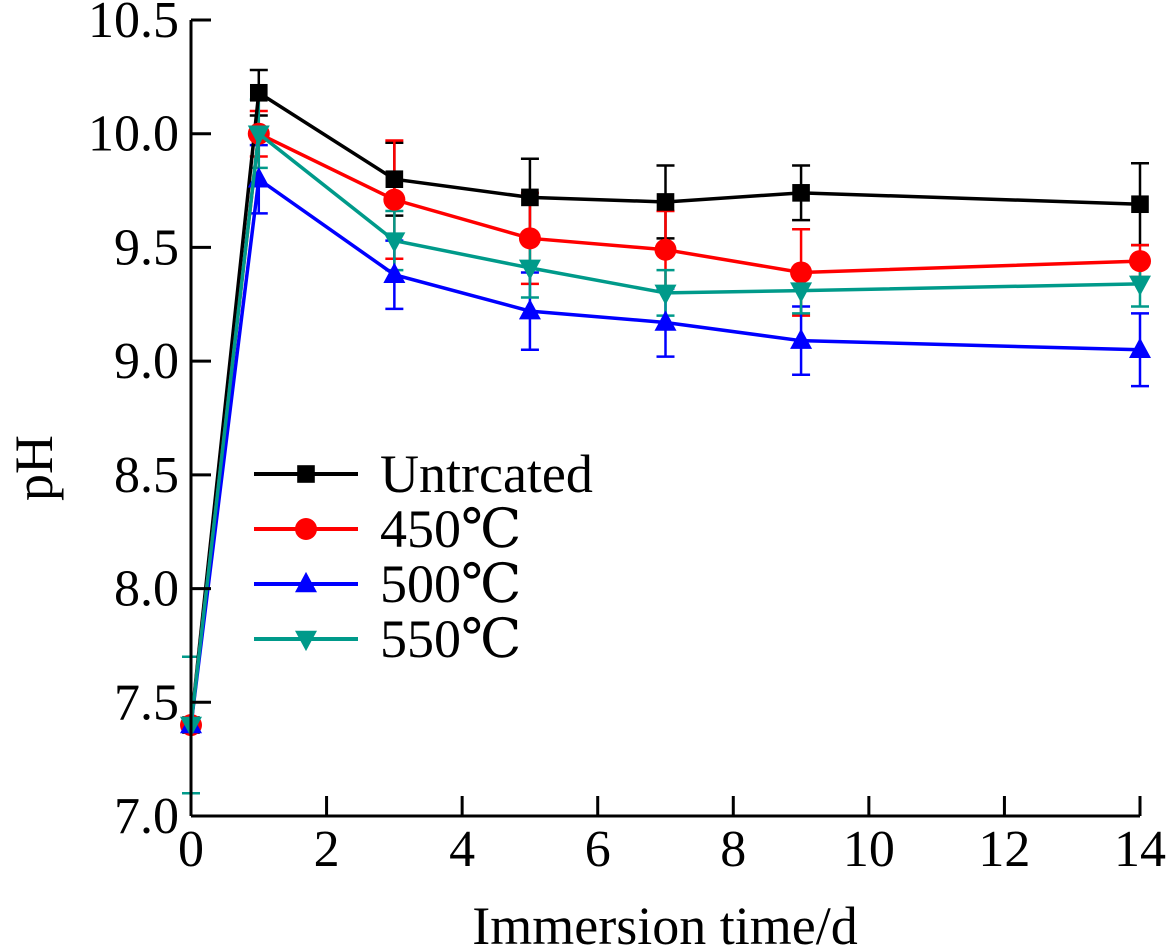 The height and width of the screenshot is (950, 1170). What do you see at coordinates (146, 361) in the screenshot?
I see `y-tick-label: 9.0` at bounding box center [146, 361].